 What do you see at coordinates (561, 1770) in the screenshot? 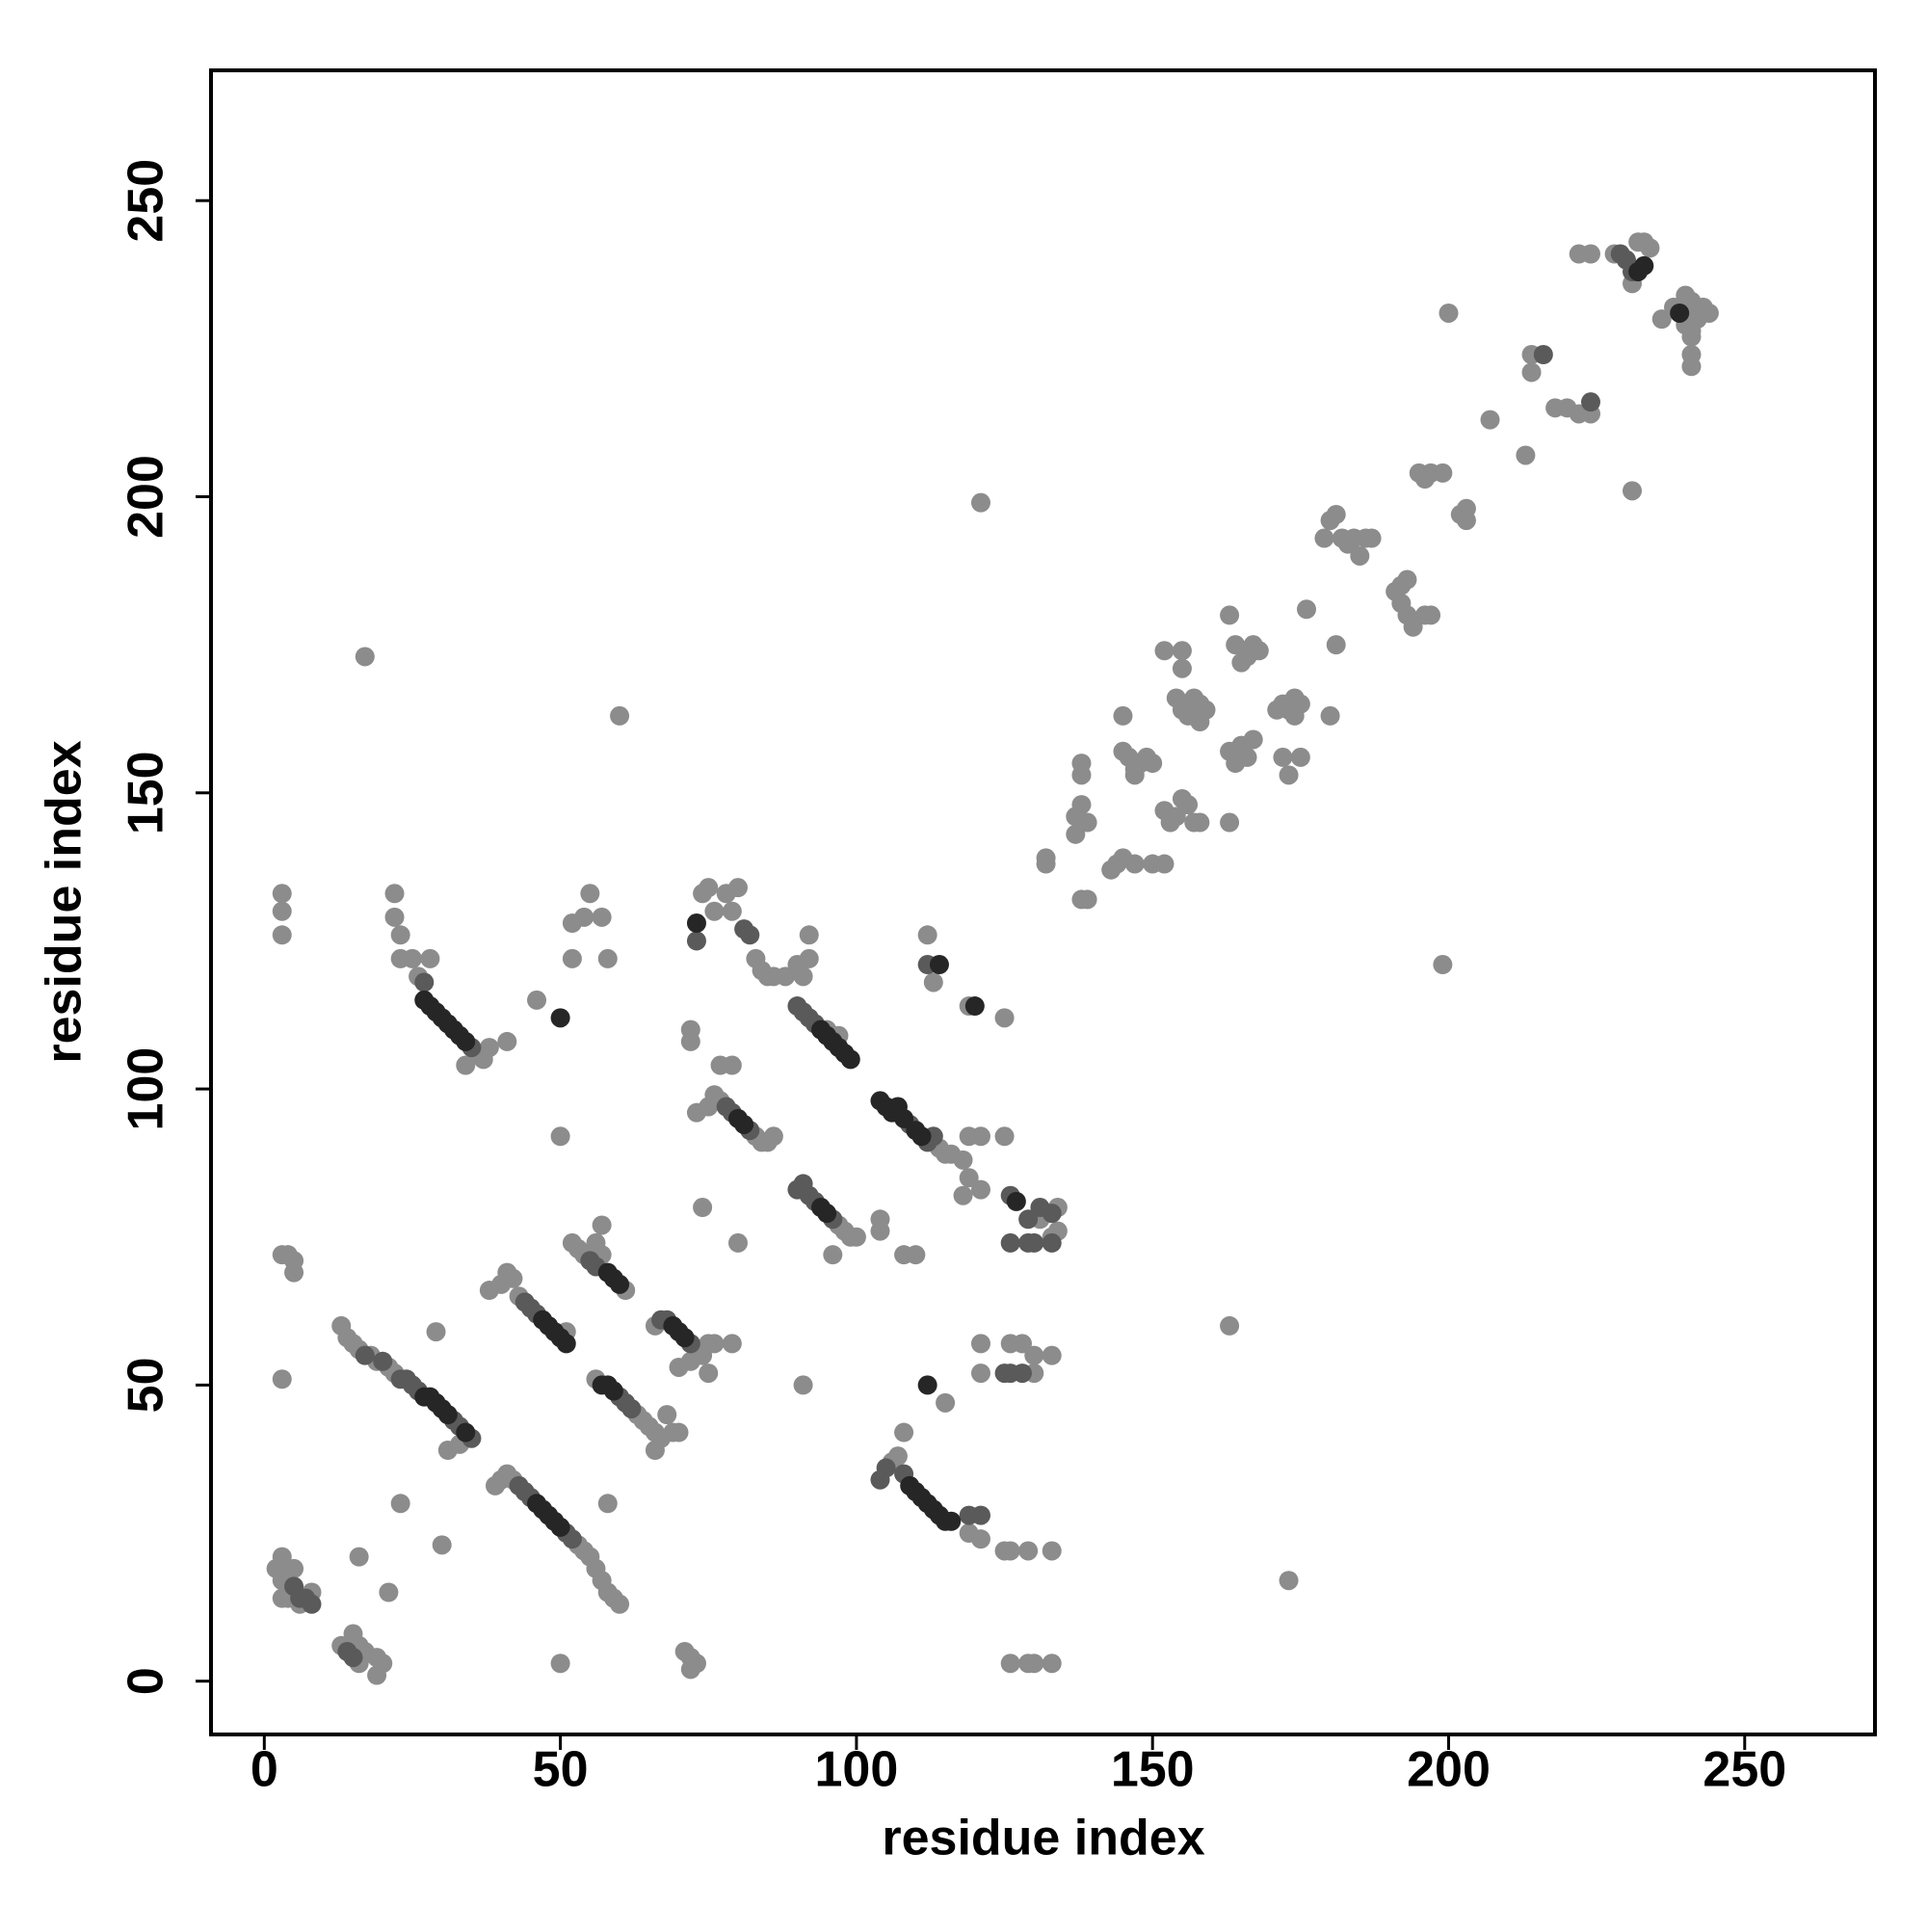
I see `x-tick-label: 50` at bounding box center [561, 1770].